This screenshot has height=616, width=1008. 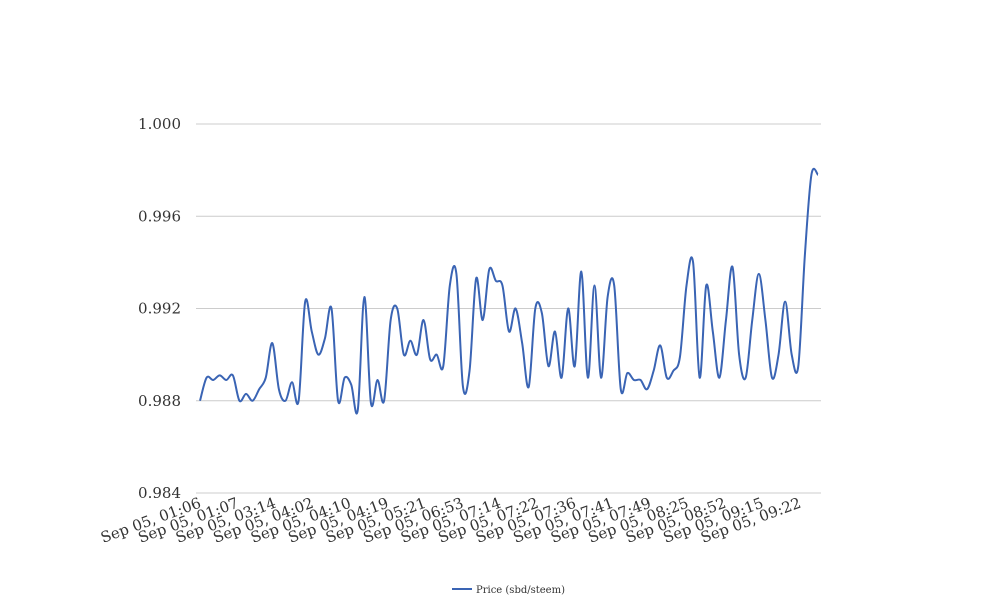 I want to click on y-tick-label: 0.996, so click(x=159, y=216).